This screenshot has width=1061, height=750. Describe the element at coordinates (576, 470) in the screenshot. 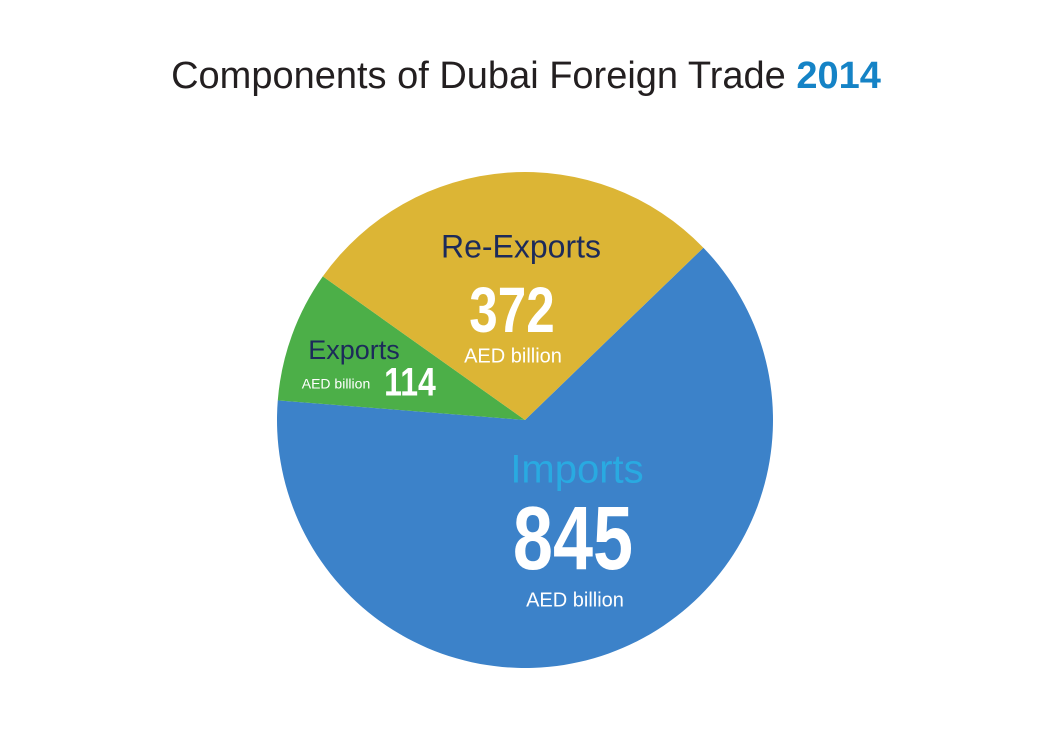

I see `slice-label: Imports` at that location.